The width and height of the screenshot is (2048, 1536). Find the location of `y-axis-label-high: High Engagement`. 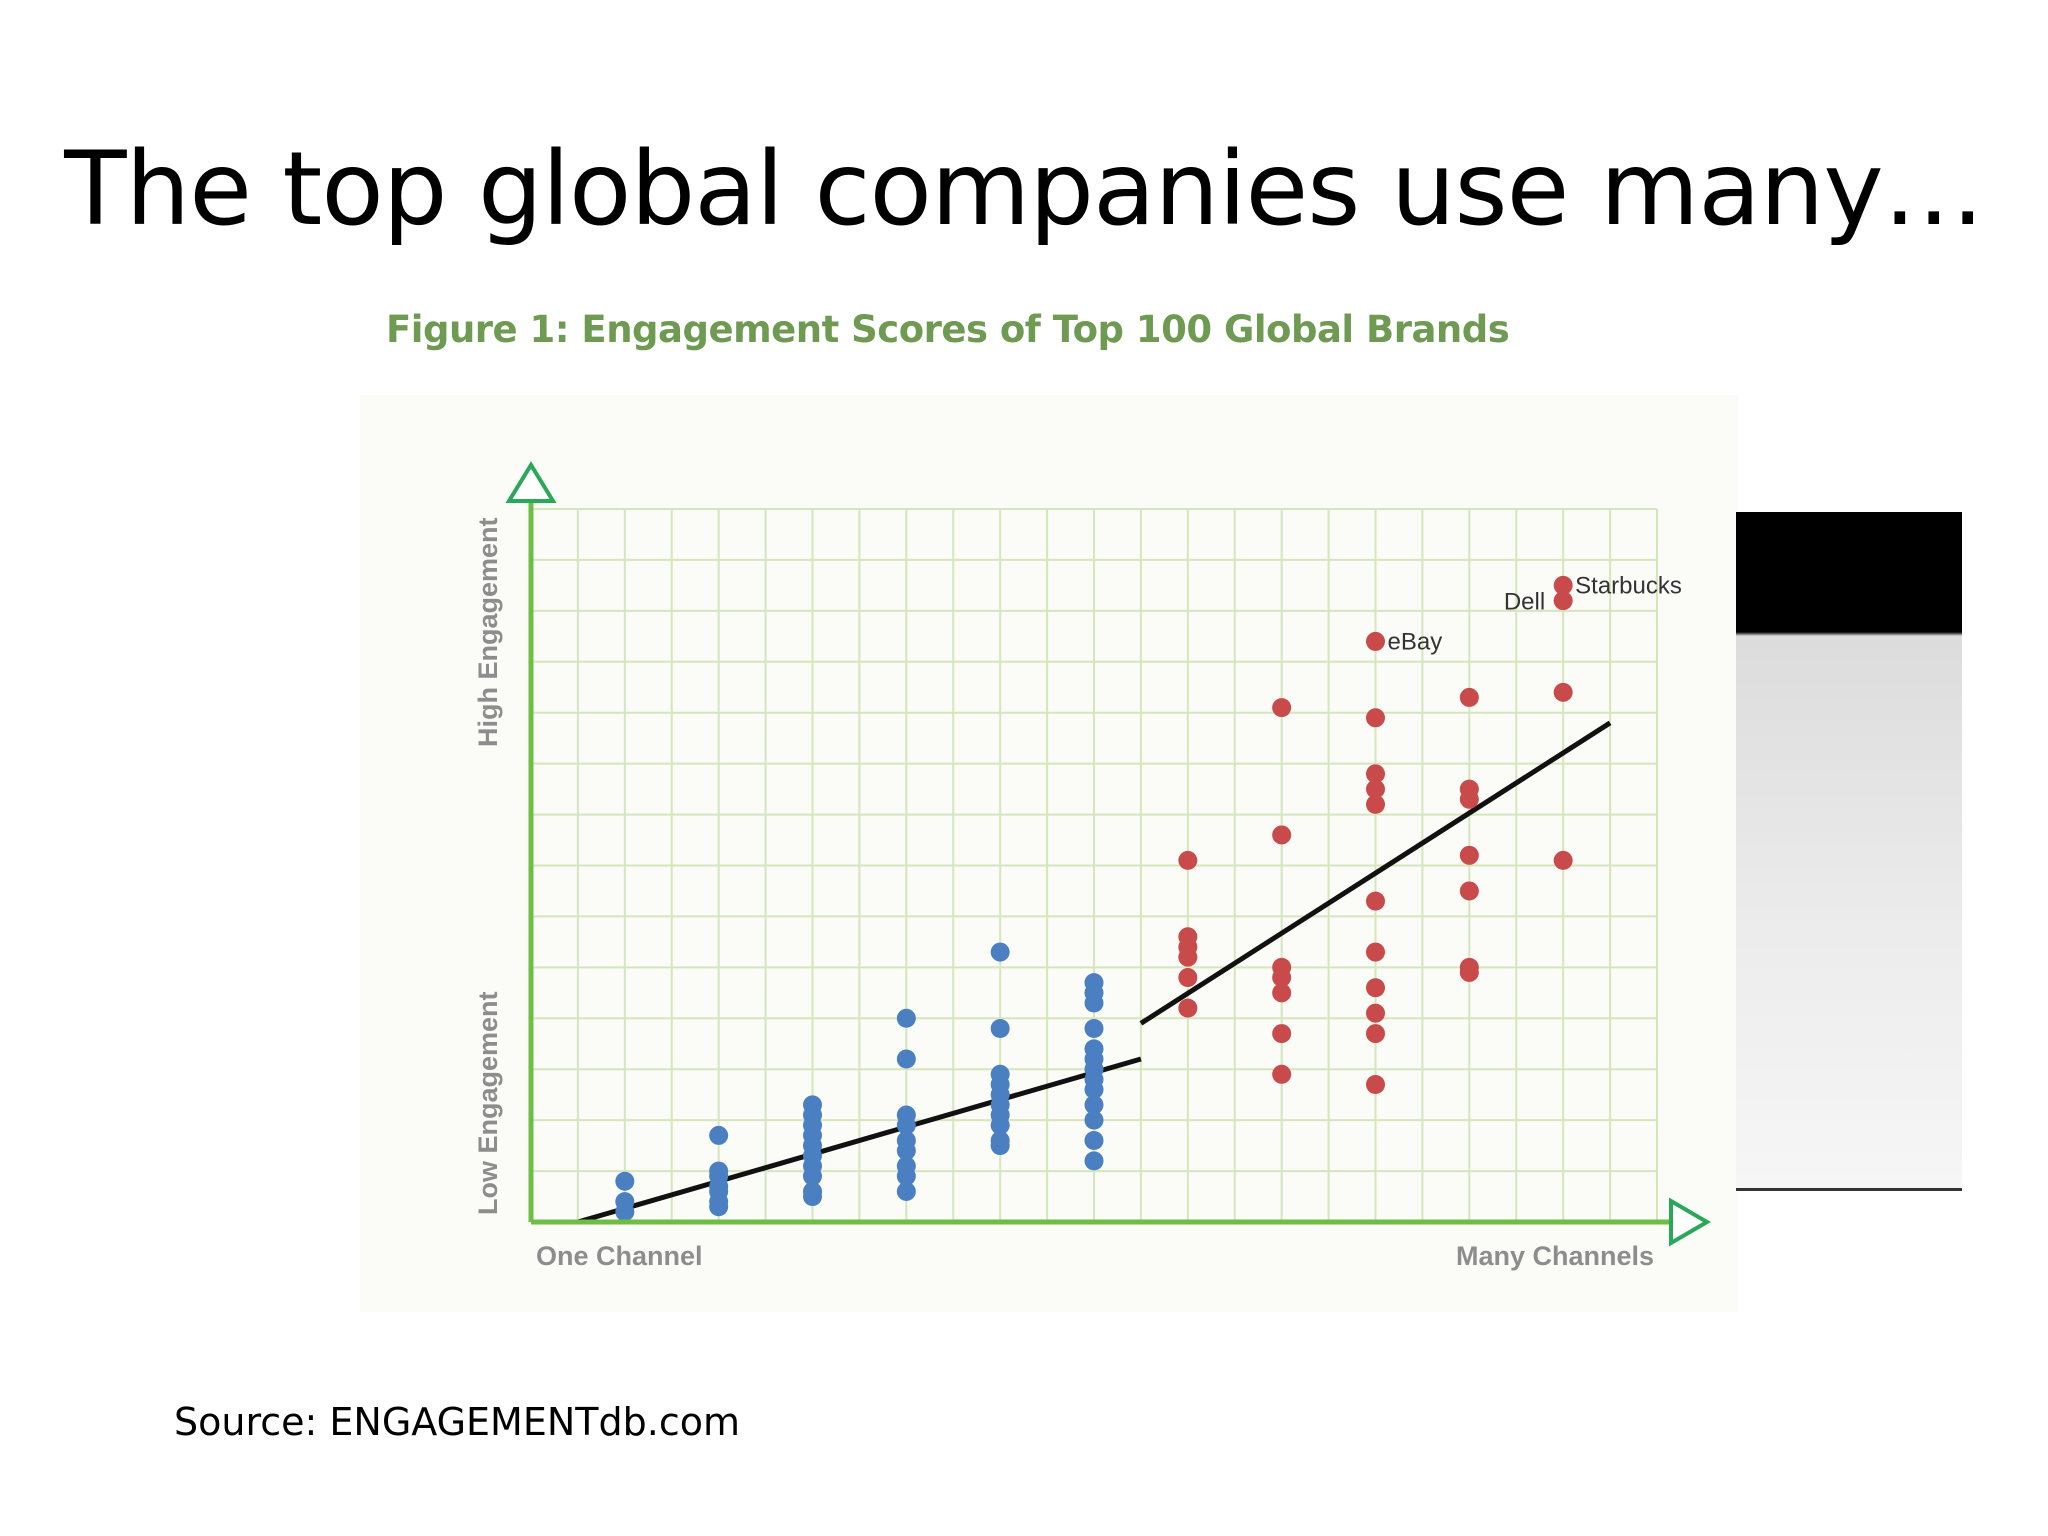

y-axis-label-high: High Engagement is located at coordinates (488, 632).